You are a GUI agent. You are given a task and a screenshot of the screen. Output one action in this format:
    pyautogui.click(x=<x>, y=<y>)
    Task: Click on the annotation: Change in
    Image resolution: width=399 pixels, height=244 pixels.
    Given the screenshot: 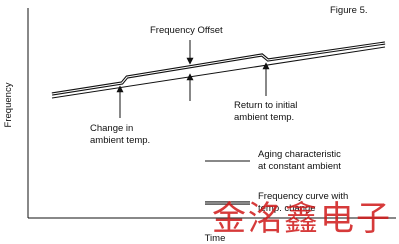 What is the action you would take?
    pyautogui.click(x=111, y=128)
    